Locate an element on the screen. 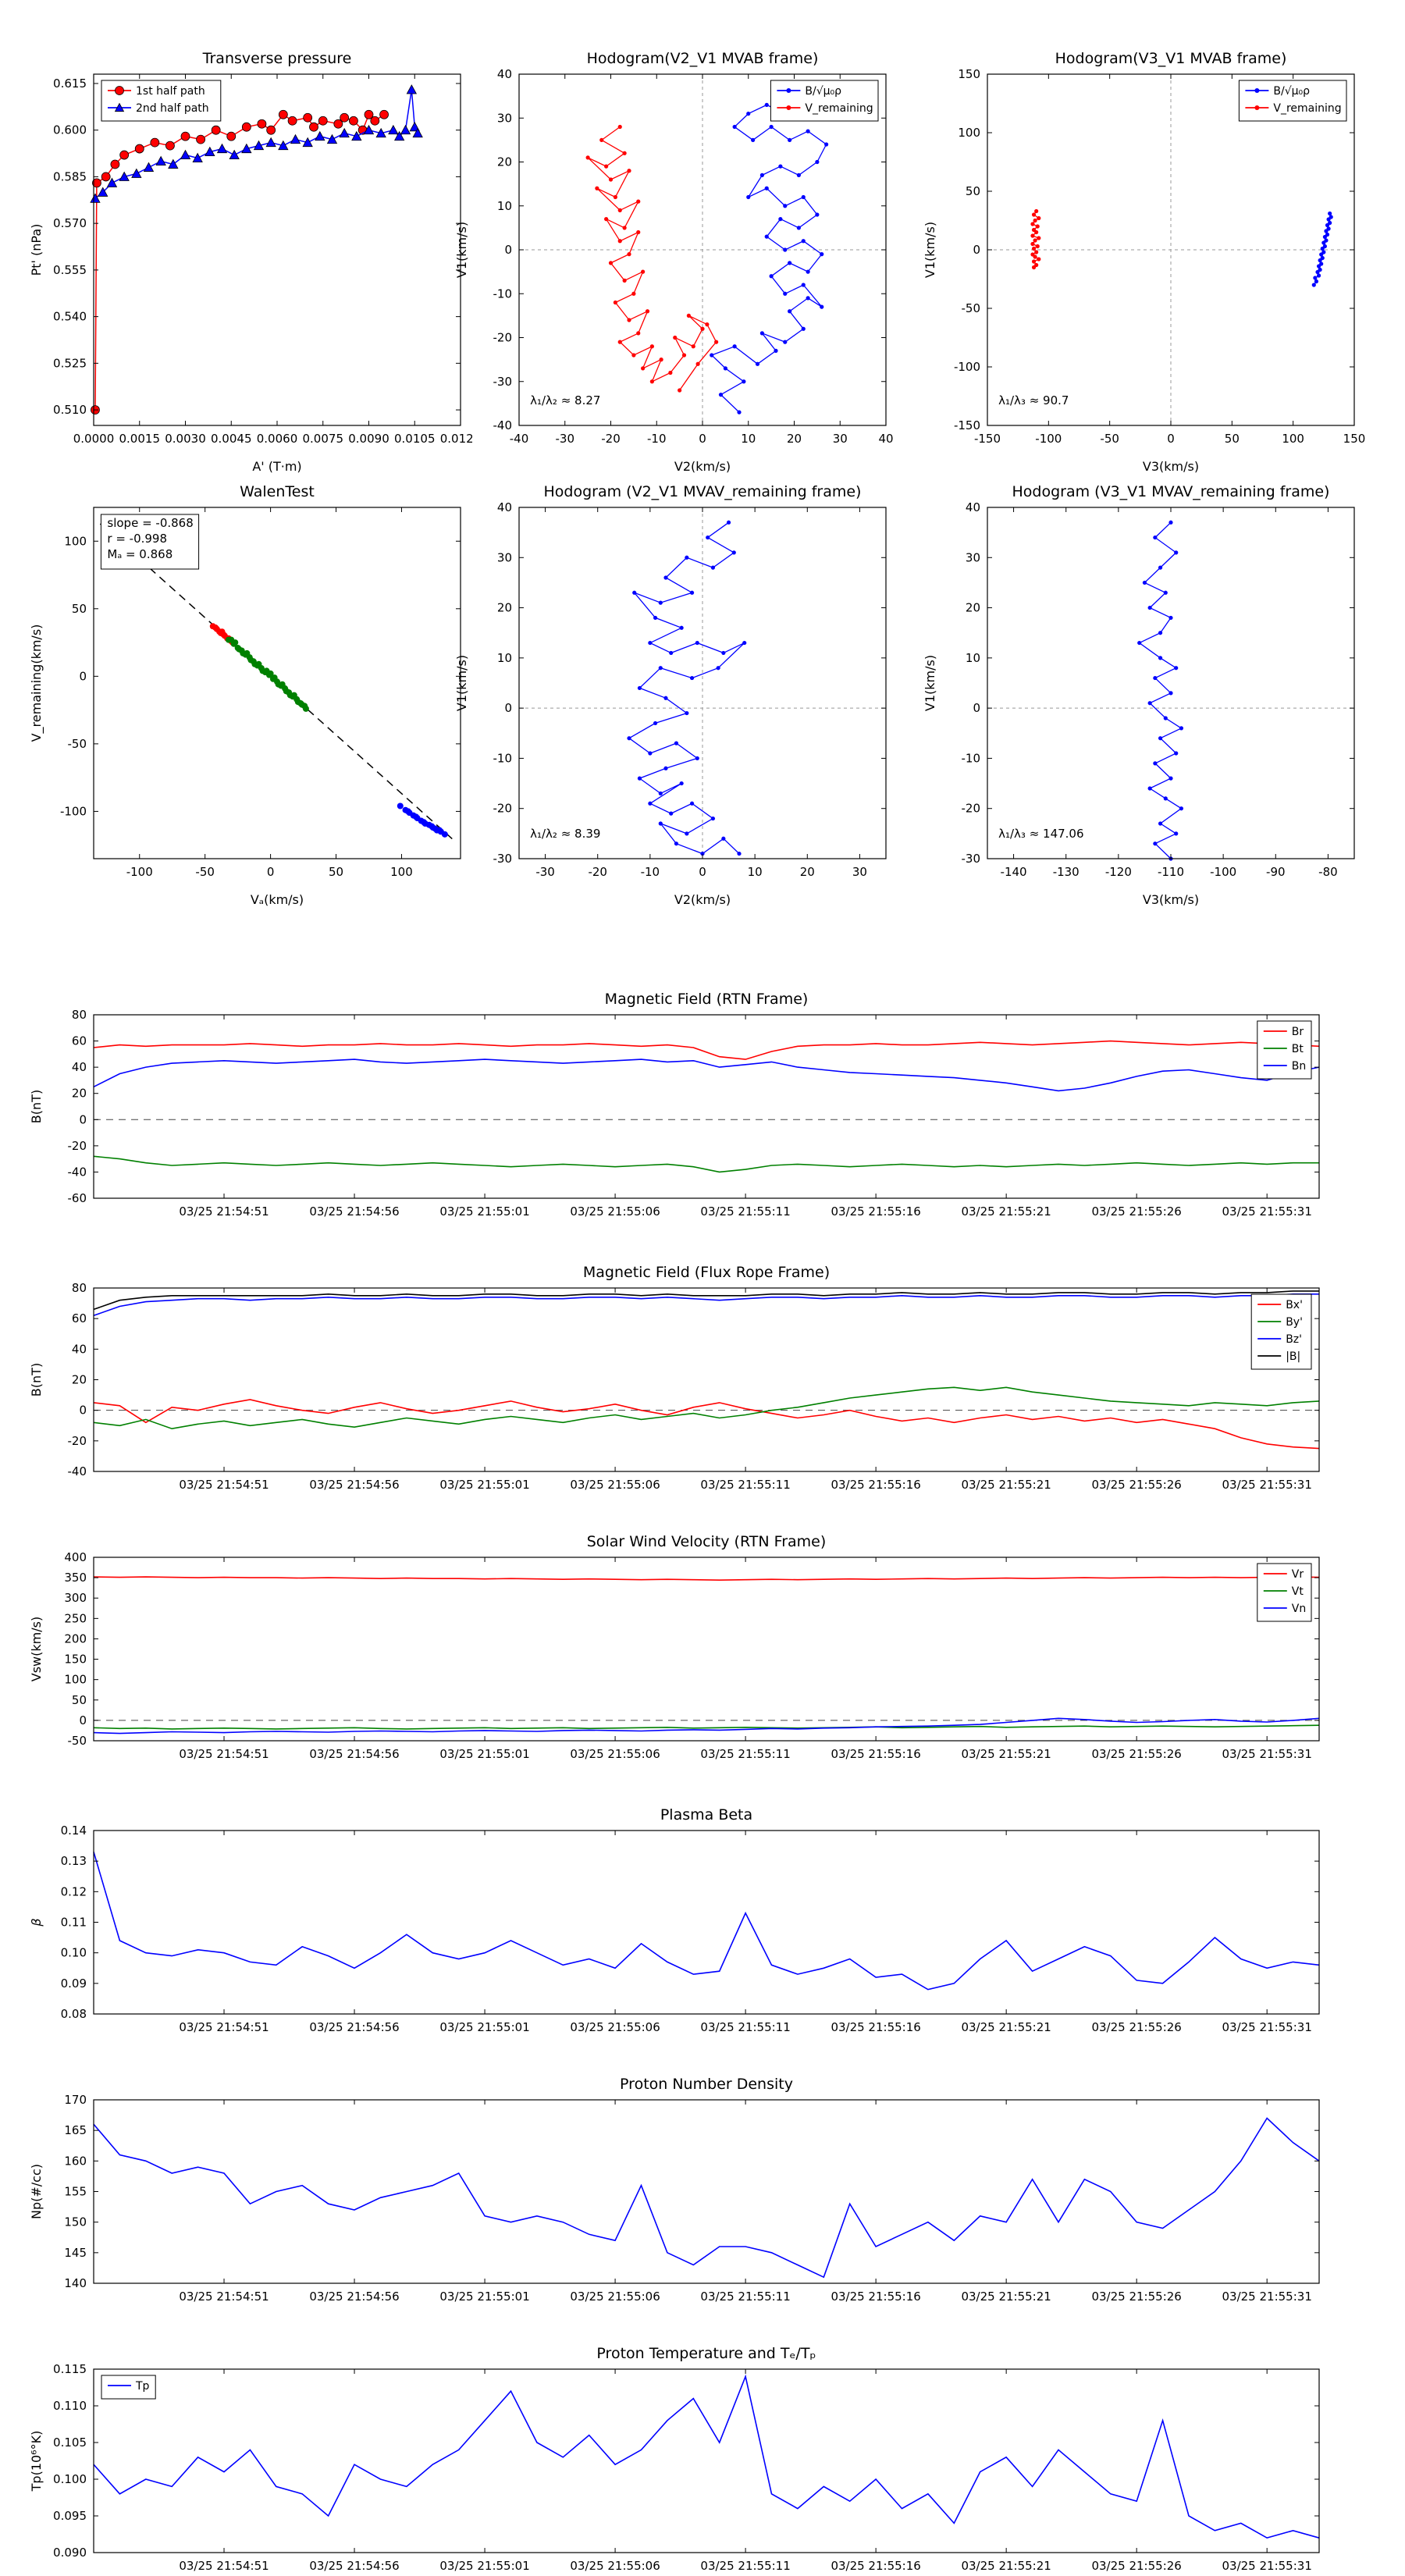 This screenshot has height=2576, width=1405. svg-text: 155 is located at coordinates (76, 2192).